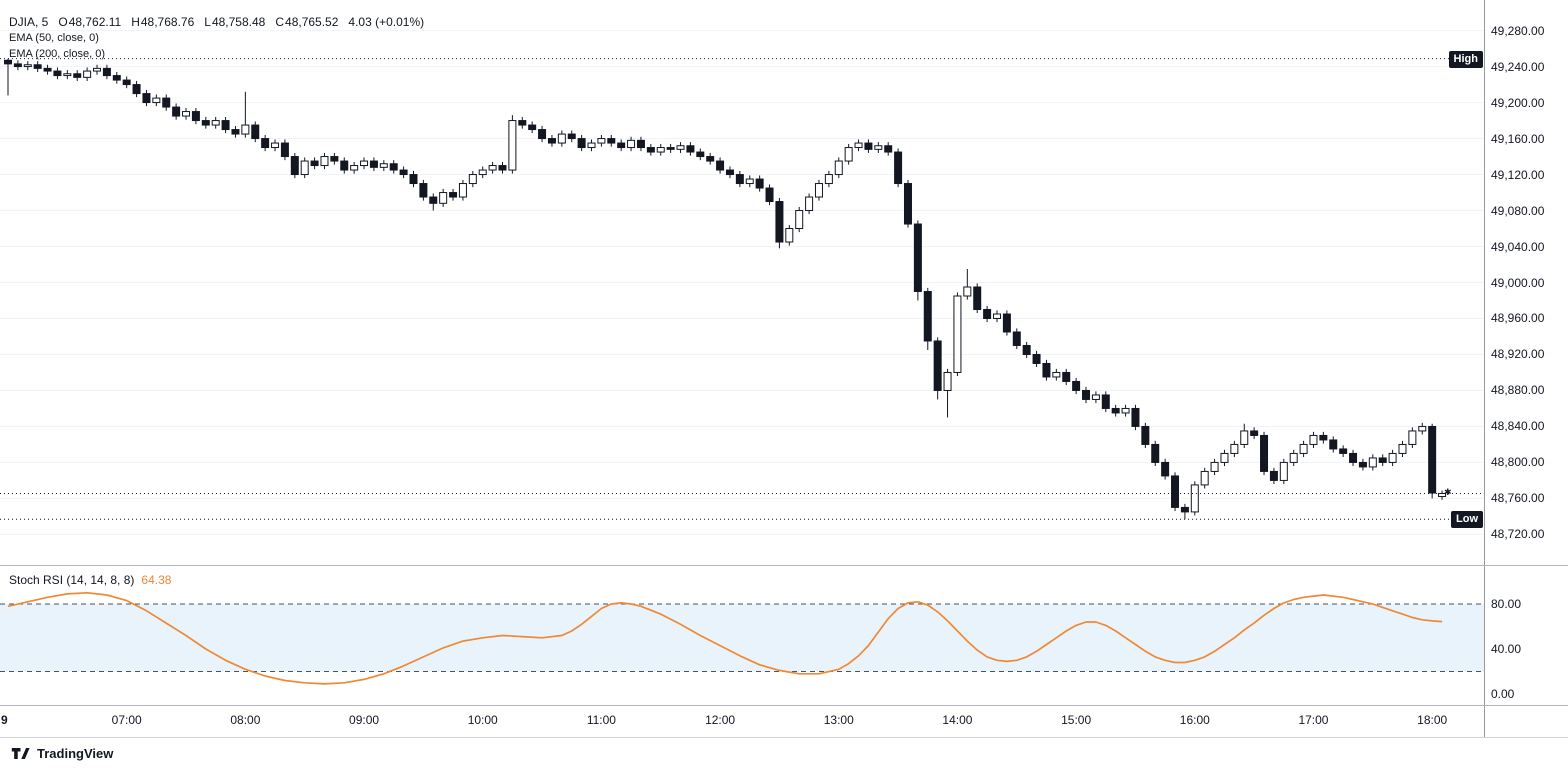 This screenshot has height=768, width=1568. What do you see at coordinates (163, 22) in the screenshot?
I see `ohlc-high: H48,768.76` at bounding box center [163, 22].